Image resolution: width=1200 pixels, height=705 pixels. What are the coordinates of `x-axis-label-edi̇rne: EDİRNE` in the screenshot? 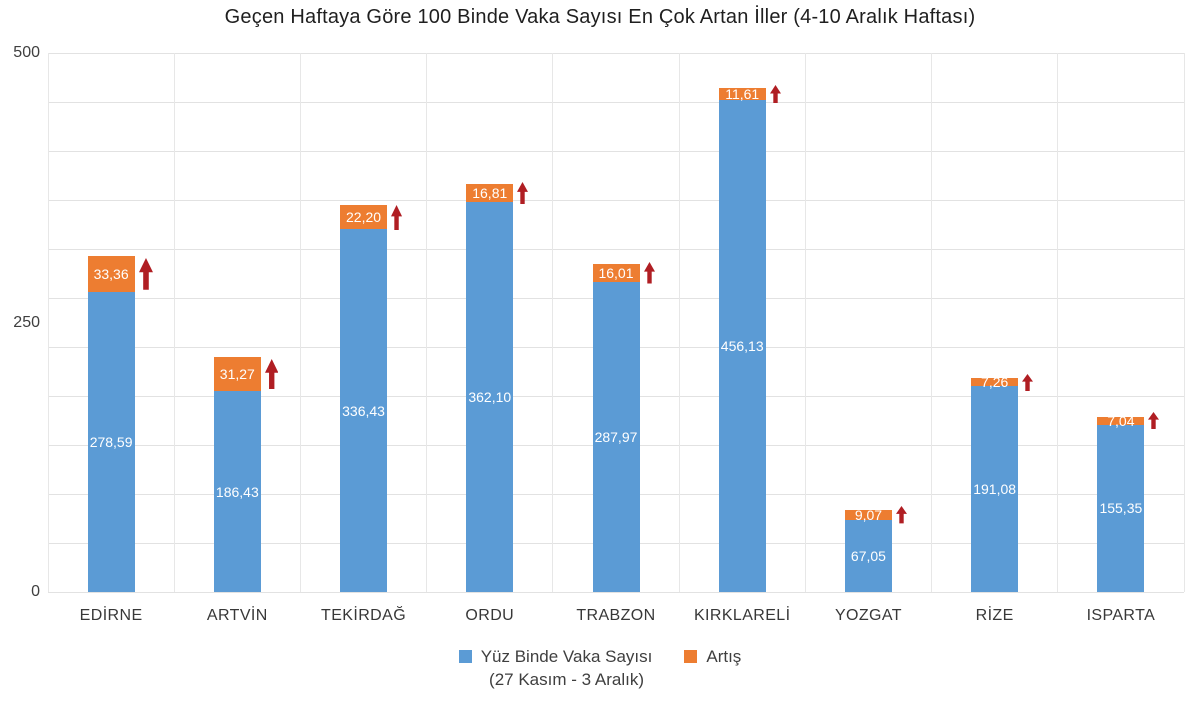 It's located at (111, 615).